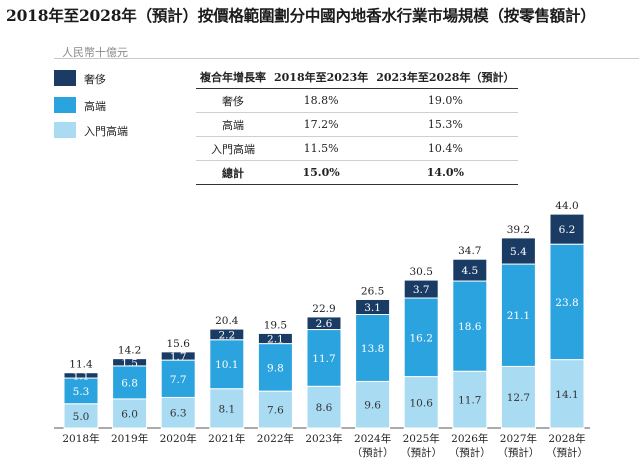 The height and width of the screenshot is (473, 640). I want to click on legend-swatch-high-end, so click(65, 105).